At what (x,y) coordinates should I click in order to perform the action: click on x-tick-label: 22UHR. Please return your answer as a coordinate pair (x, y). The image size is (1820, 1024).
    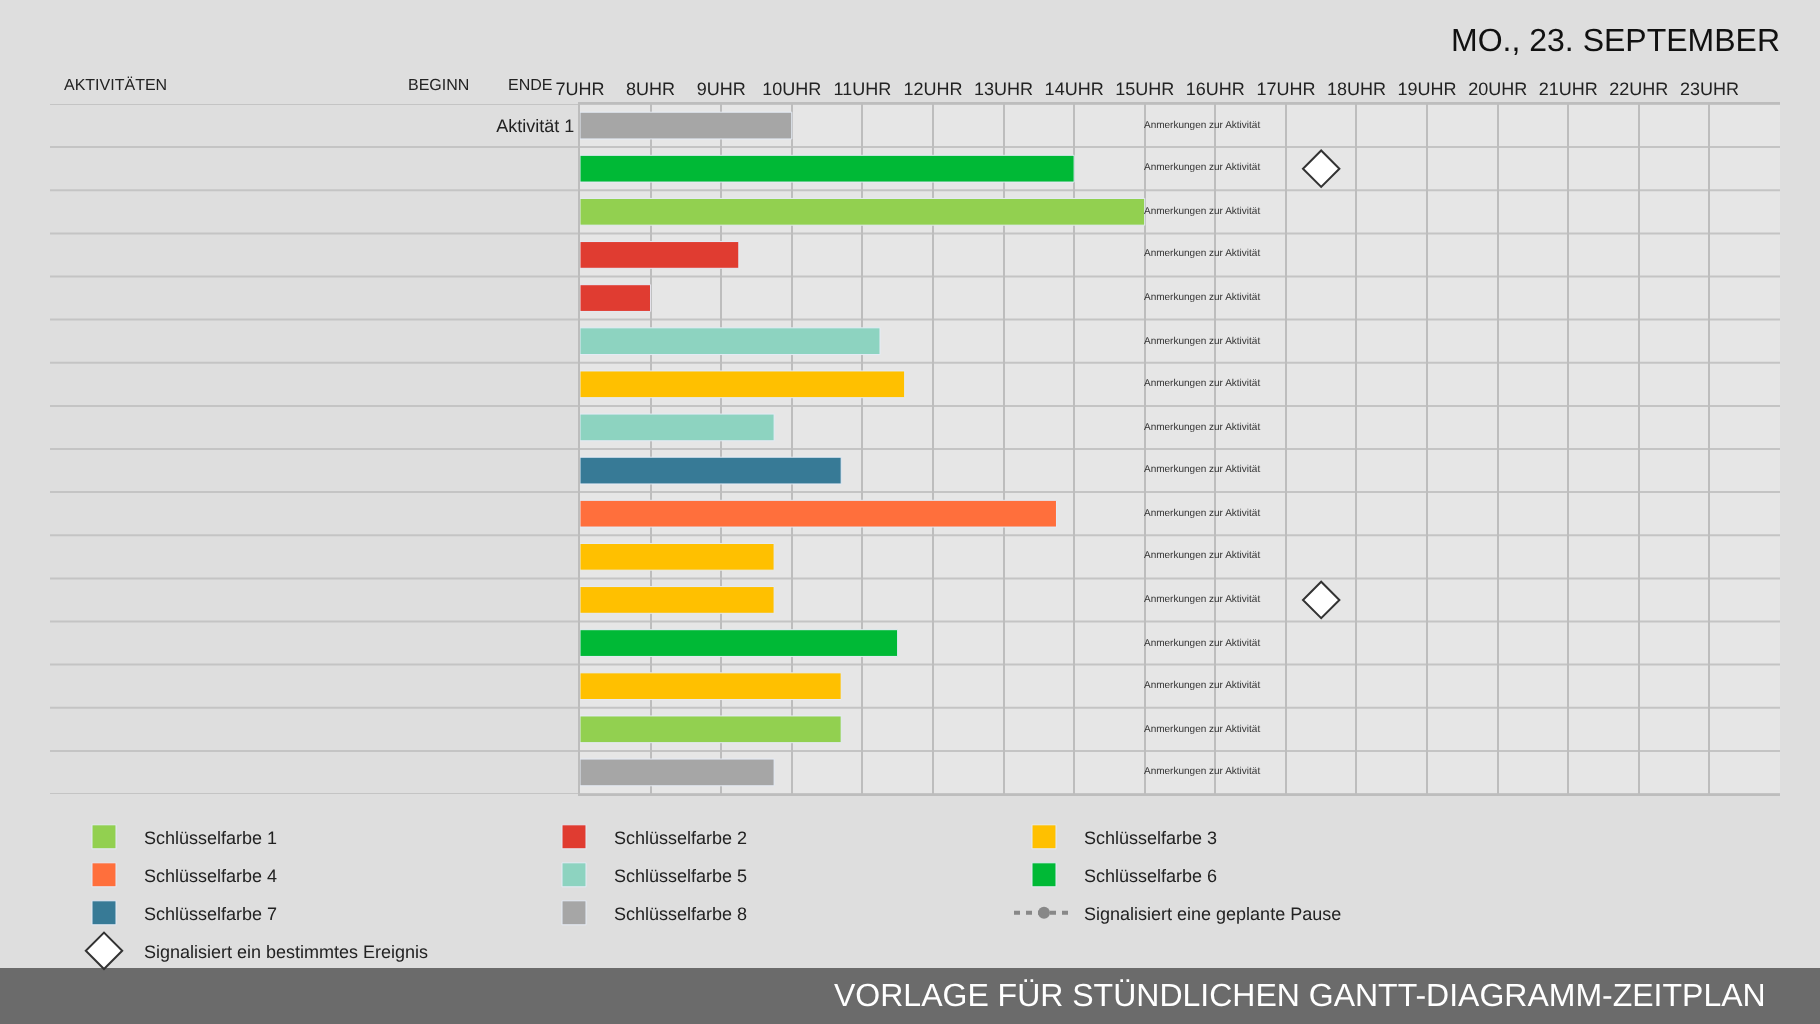
    Looking at the image, I should click on (1639, 88).